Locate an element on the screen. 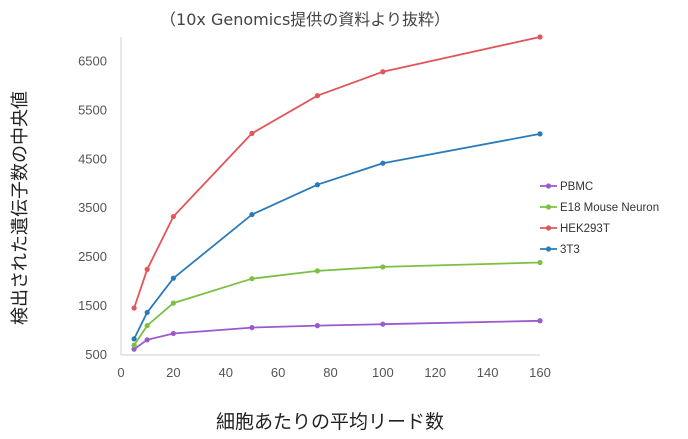  series-line-pbmc is located at coordinates (337, 334).